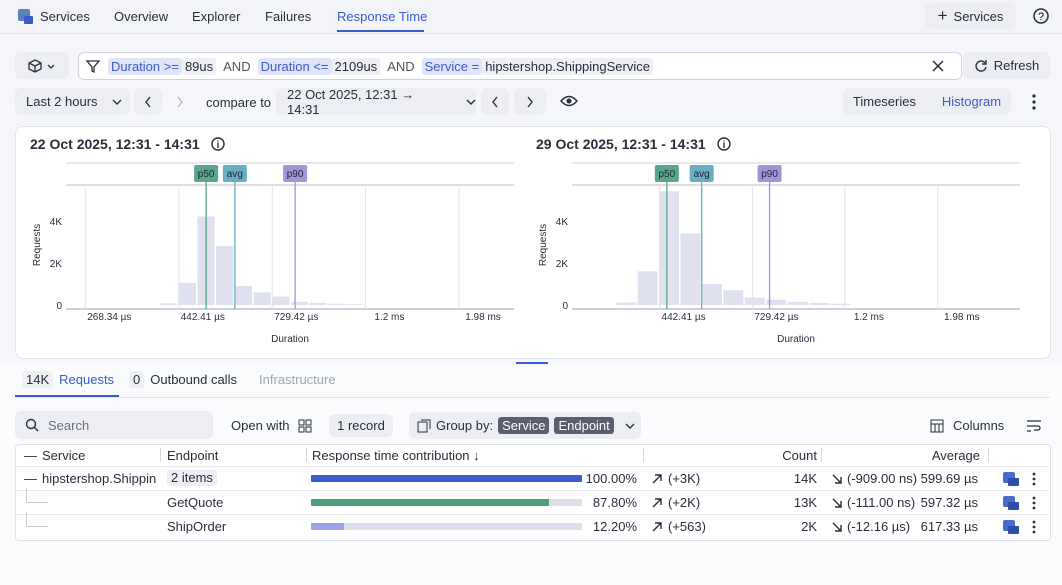  What do you see at coordinates (32, 425) in the screenshot?
I see `search-icon` at bounding box center [32, 425].